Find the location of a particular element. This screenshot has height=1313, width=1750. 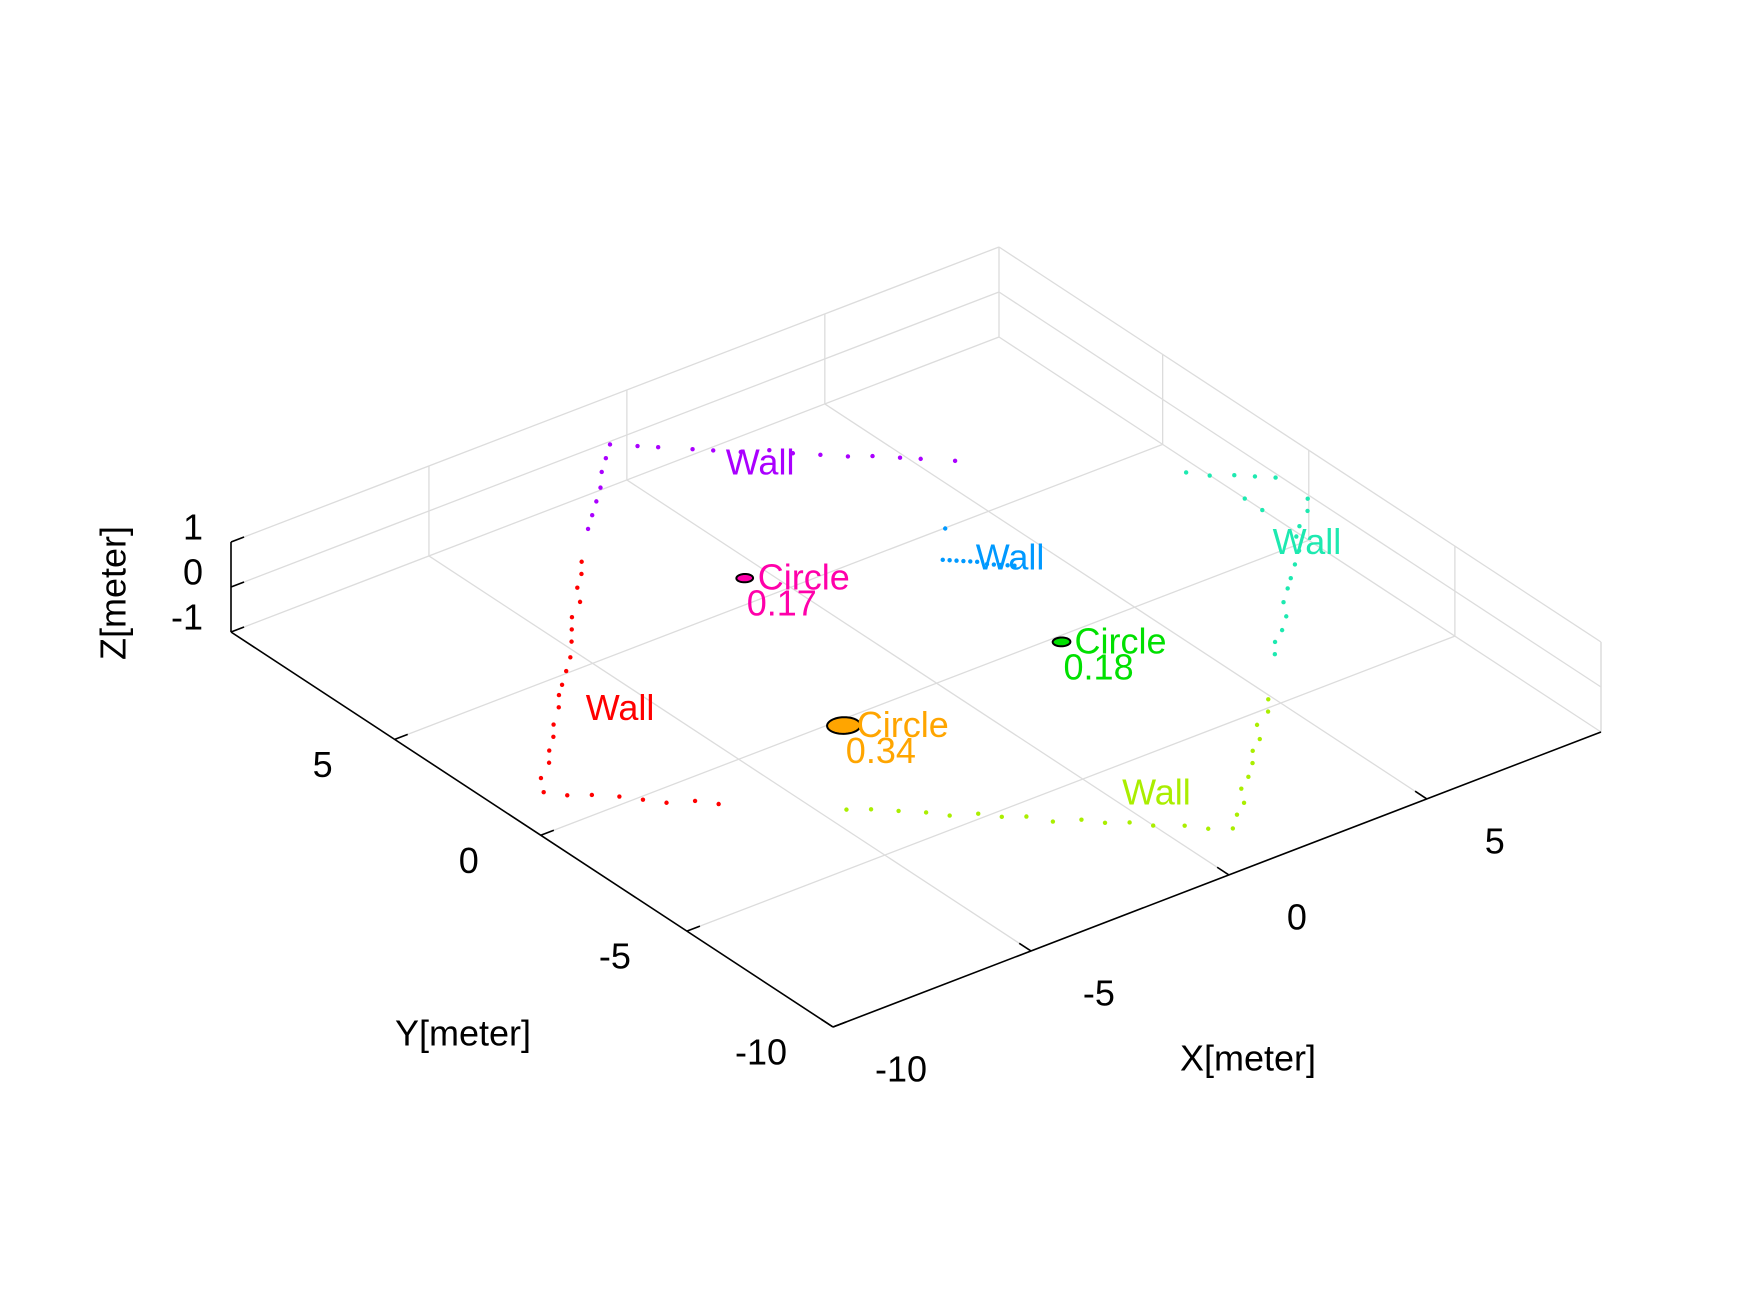

x-tick-label: 0 is located at coordinates (1297, 916).